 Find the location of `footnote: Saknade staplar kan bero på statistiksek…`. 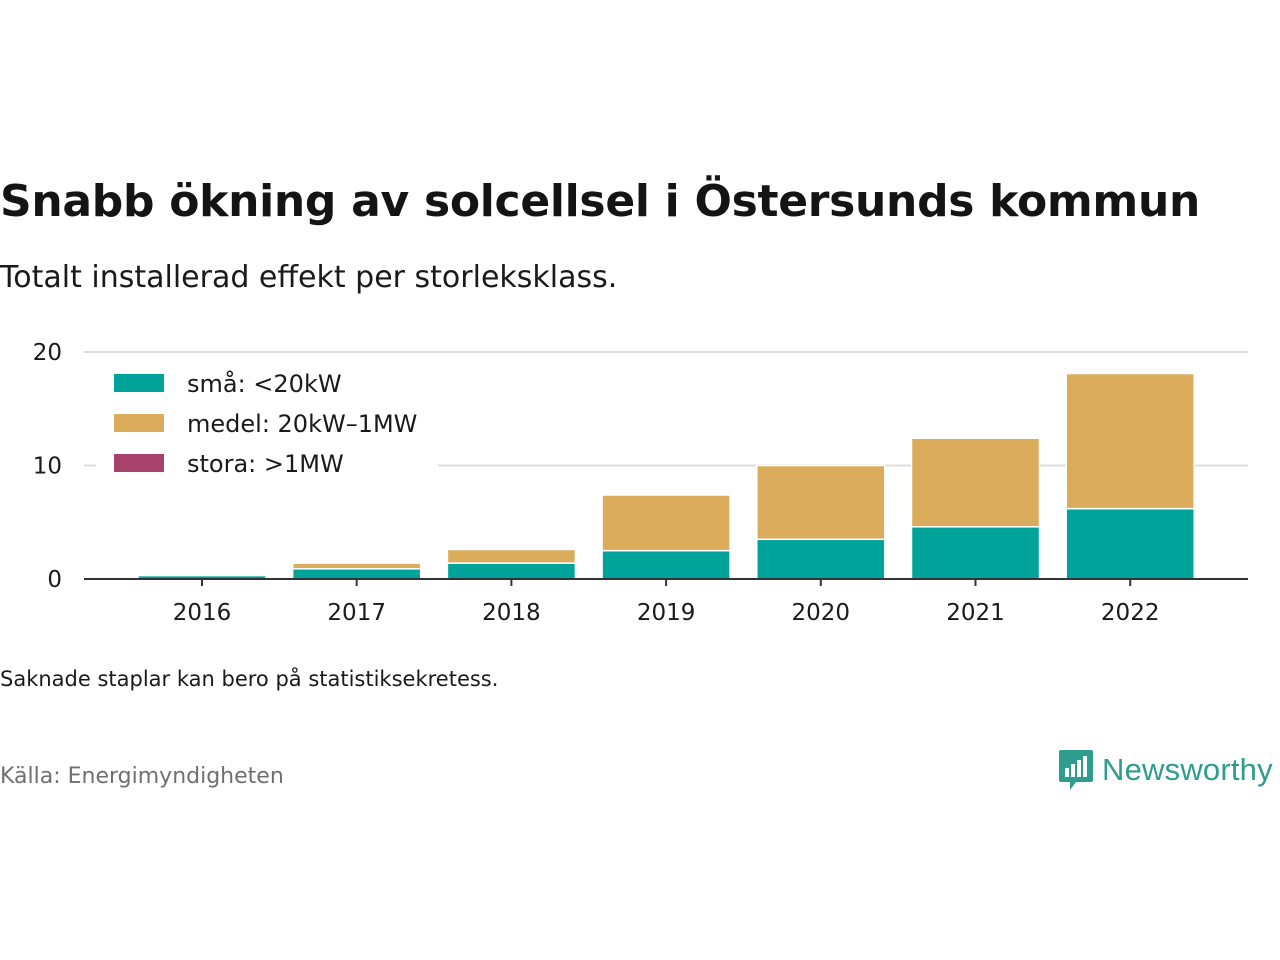

footnote: Saknade staplar kan bero på statistiksek… is located at coordinates (249, 679).